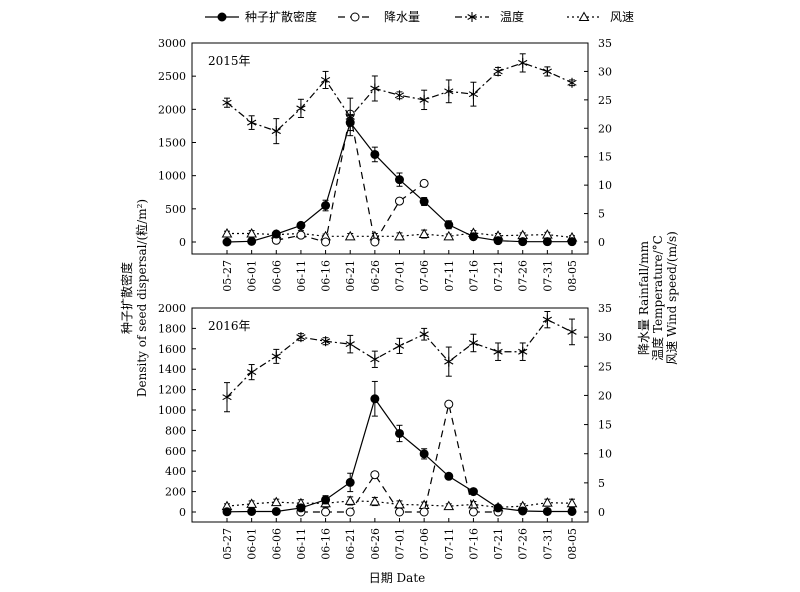  What do you see at coordinates (473, 544) in the screenshot?
I see `x-tick-label: 07-16` at bounding box center [473, 544].